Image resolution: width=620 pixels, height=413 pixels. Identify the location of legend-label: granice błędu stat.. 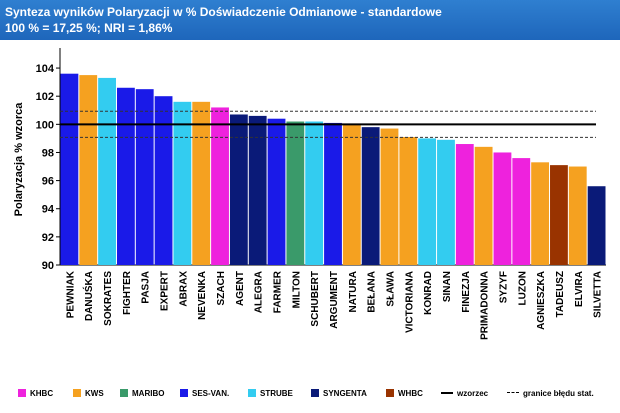
(558, 393).